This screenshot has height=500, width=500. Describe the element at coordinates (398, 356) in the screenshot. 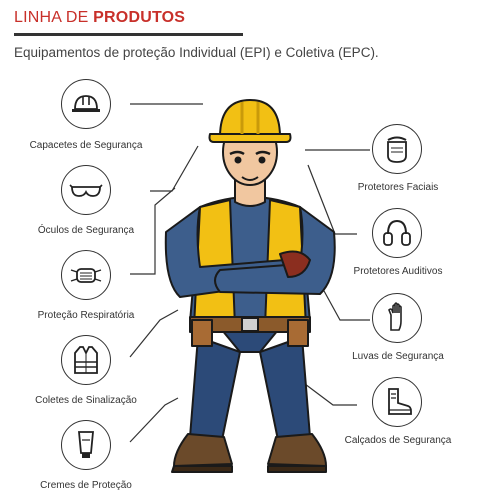

I see `label-luvas: Luvas de Segurança` at that location.